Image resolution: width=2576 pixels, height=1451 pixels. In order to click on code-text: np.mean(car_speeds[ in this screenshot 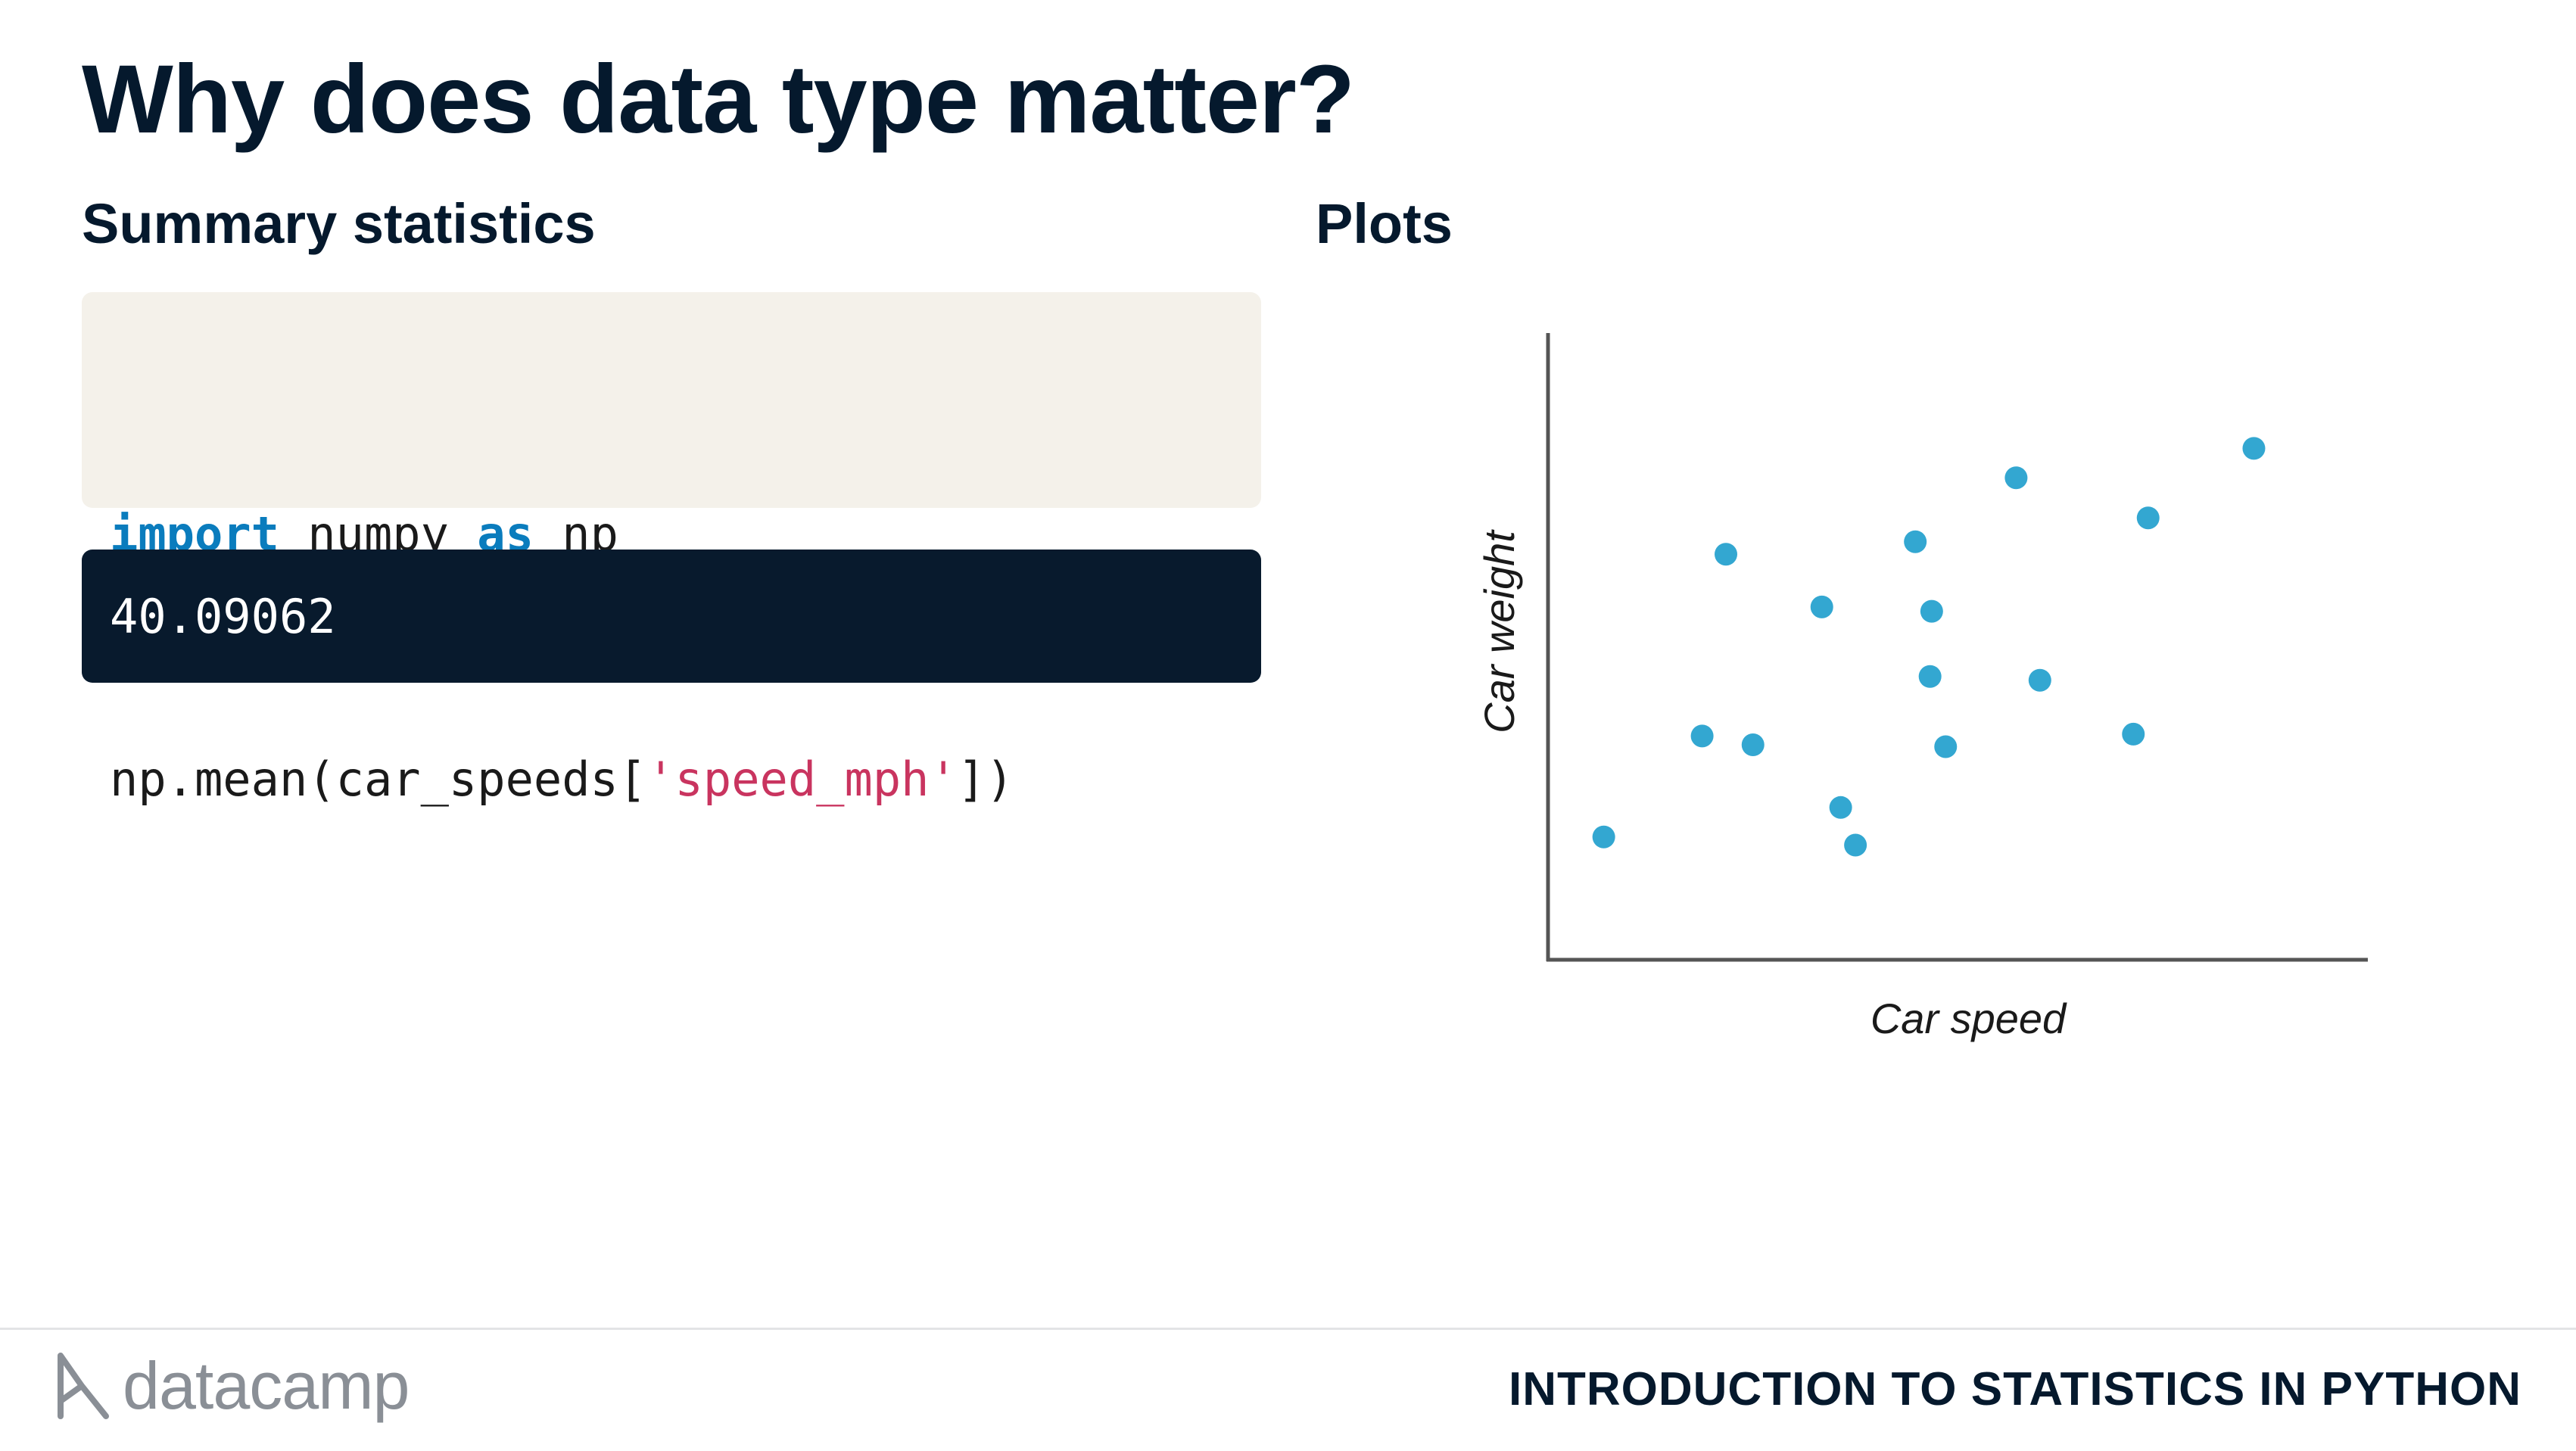, I will do `click(378, 780)`.